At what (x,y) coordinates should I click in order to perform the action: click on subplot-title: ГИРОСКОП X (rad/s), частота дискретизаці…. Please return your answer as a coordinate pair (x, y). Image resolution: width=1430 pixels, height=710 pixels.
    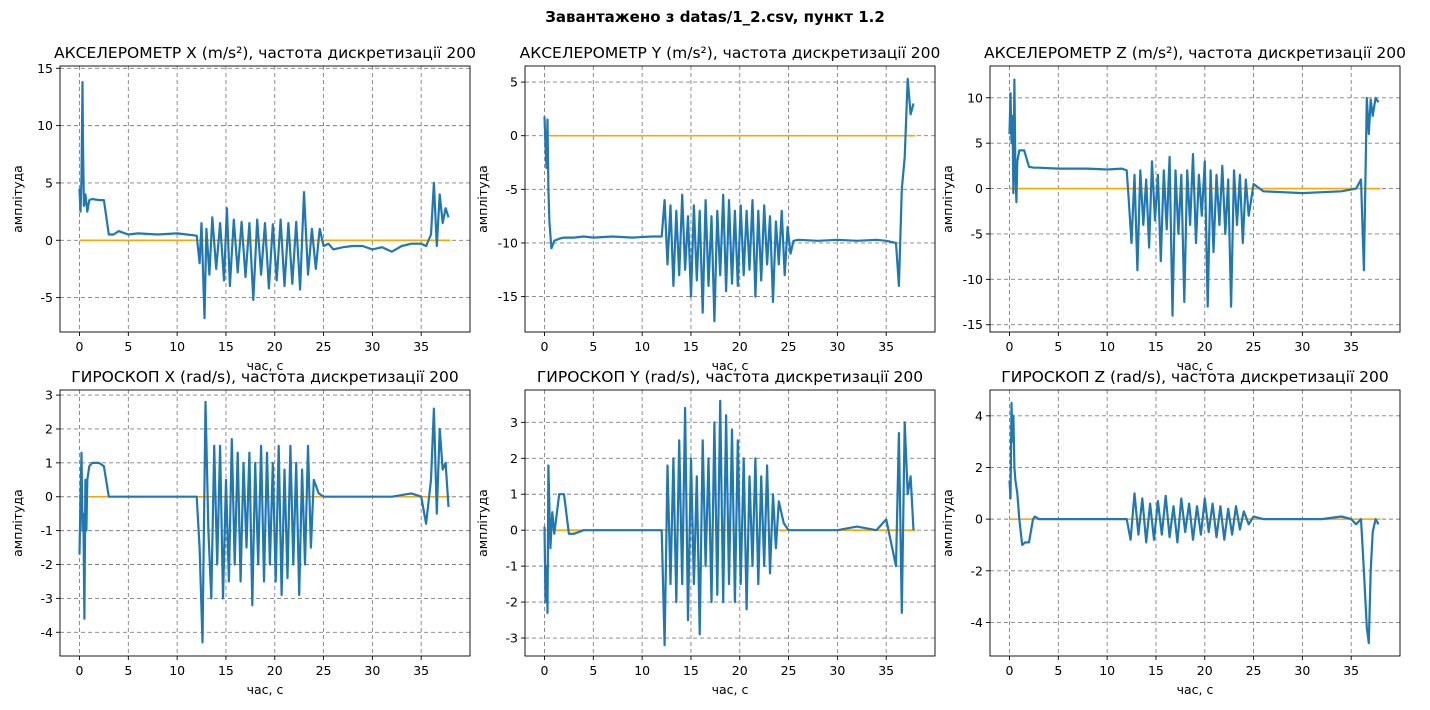
    Looking at the image, I should click on (264, 377).